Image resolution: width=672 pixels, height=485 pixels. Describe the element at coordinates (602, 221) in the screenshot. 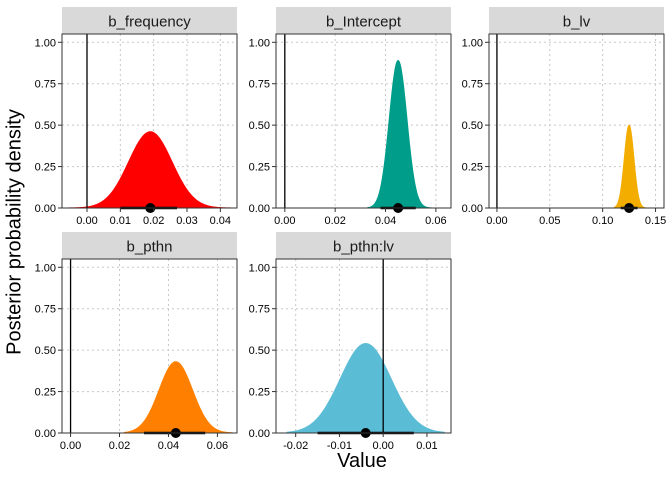

I see `x-tick-label: 0.10` at that location.